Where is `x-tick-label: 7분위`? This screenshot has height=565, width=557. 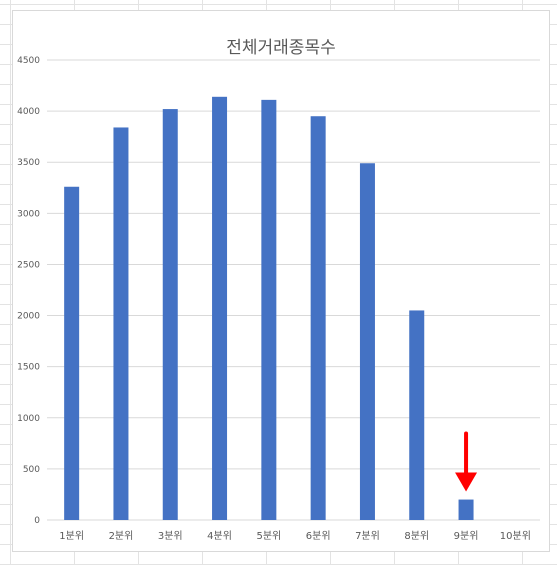 x-tick-label: 7분위 is located at coordinates (367, 535).